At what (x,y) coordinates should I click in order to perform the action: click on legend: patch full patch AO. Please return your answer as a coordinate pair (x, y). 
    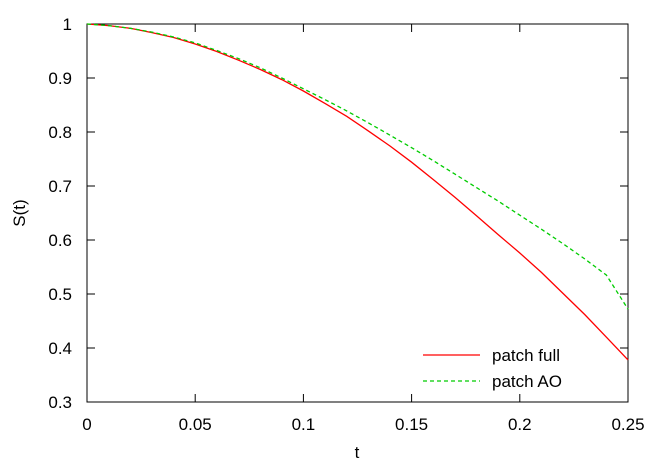
    Looking at the image, I should click on (492, 368).